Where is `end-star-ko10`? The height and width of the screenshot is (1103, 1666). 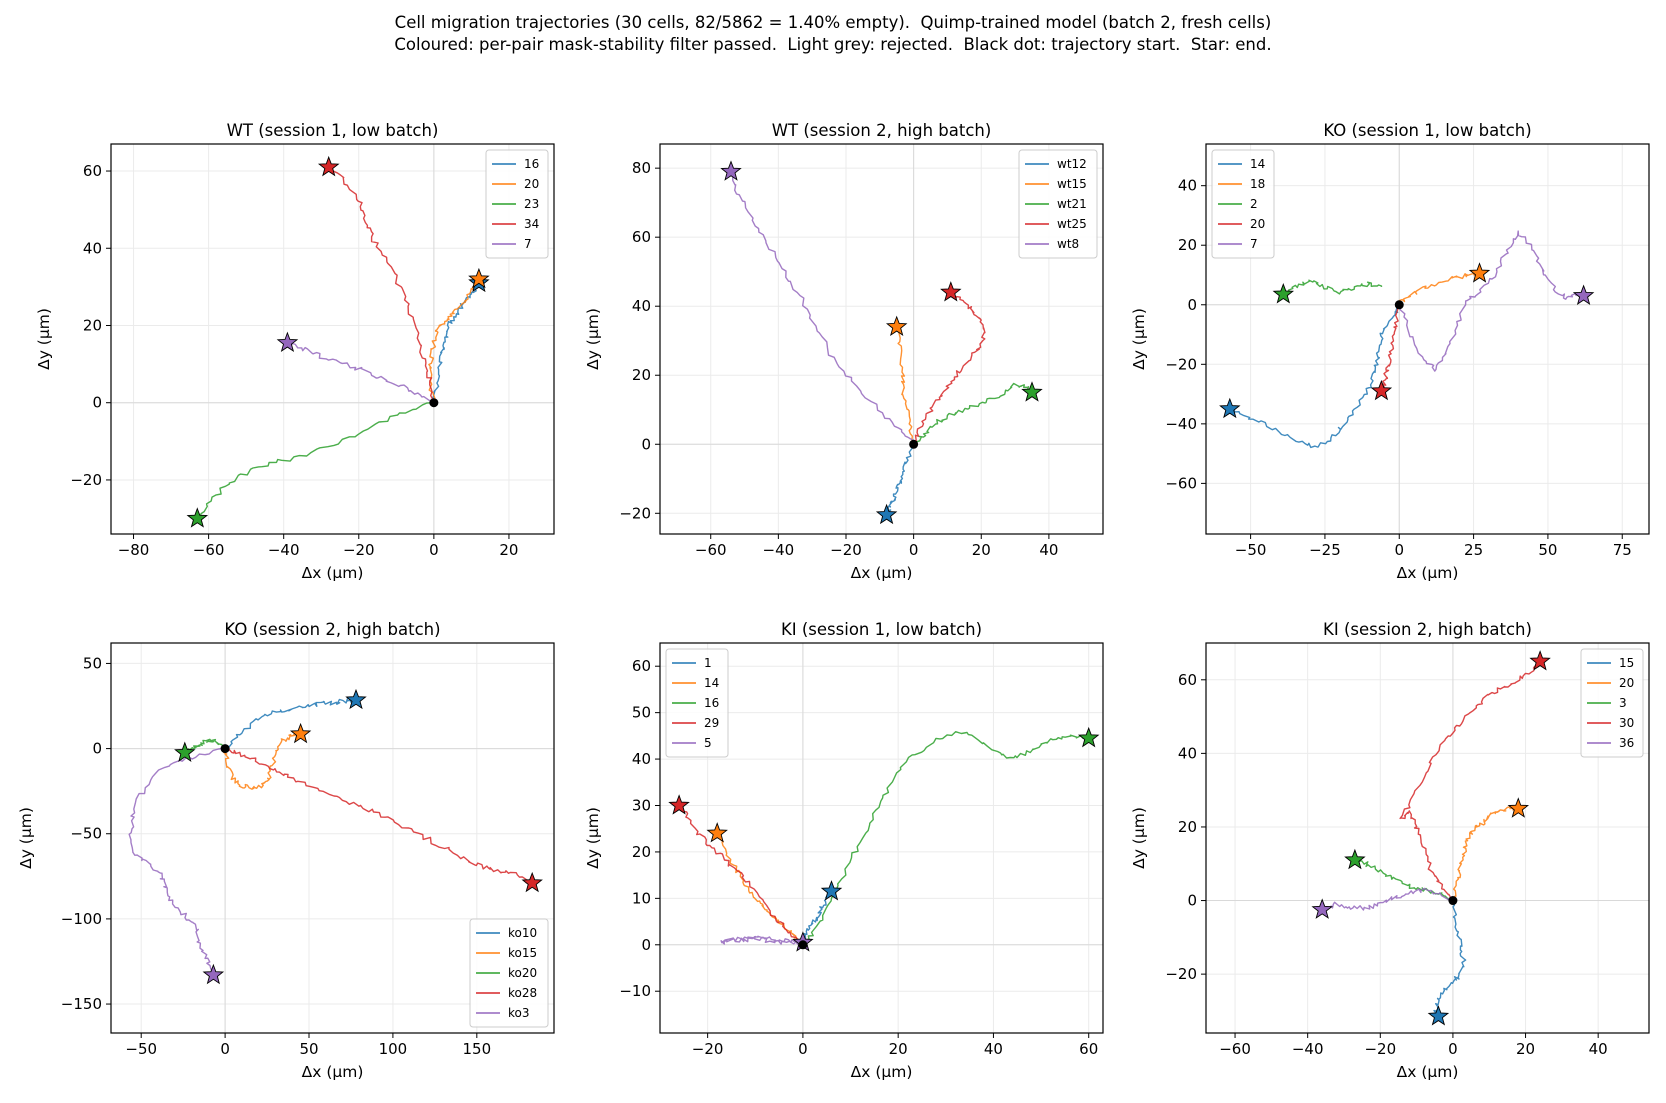
end-star-ko10 is located at coordinates (356, 699).